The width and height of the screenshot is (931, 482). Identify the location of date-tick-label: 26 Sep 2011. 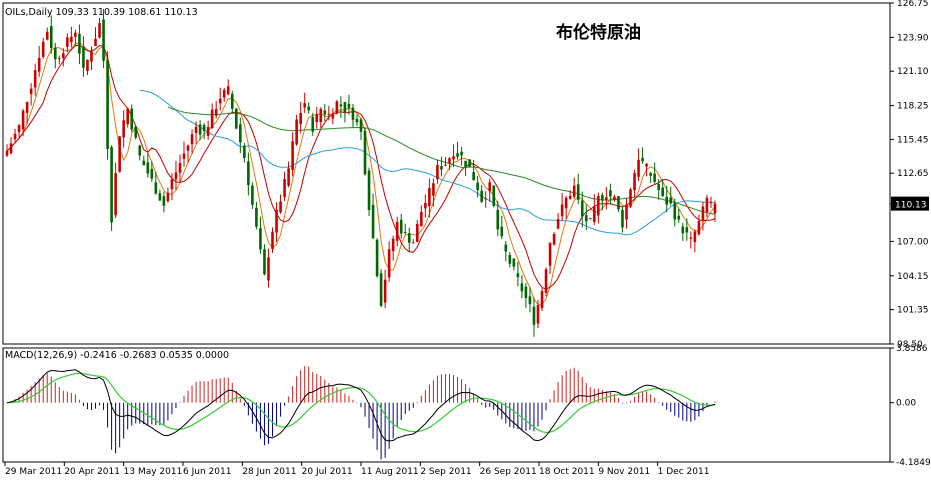
(508, 472).